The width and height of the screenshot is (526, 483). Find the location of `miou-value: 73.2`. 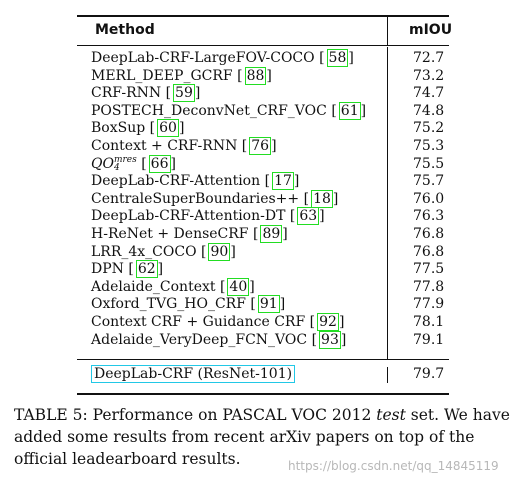

miou-value: 73.2 is located at coordinates (429, 75).